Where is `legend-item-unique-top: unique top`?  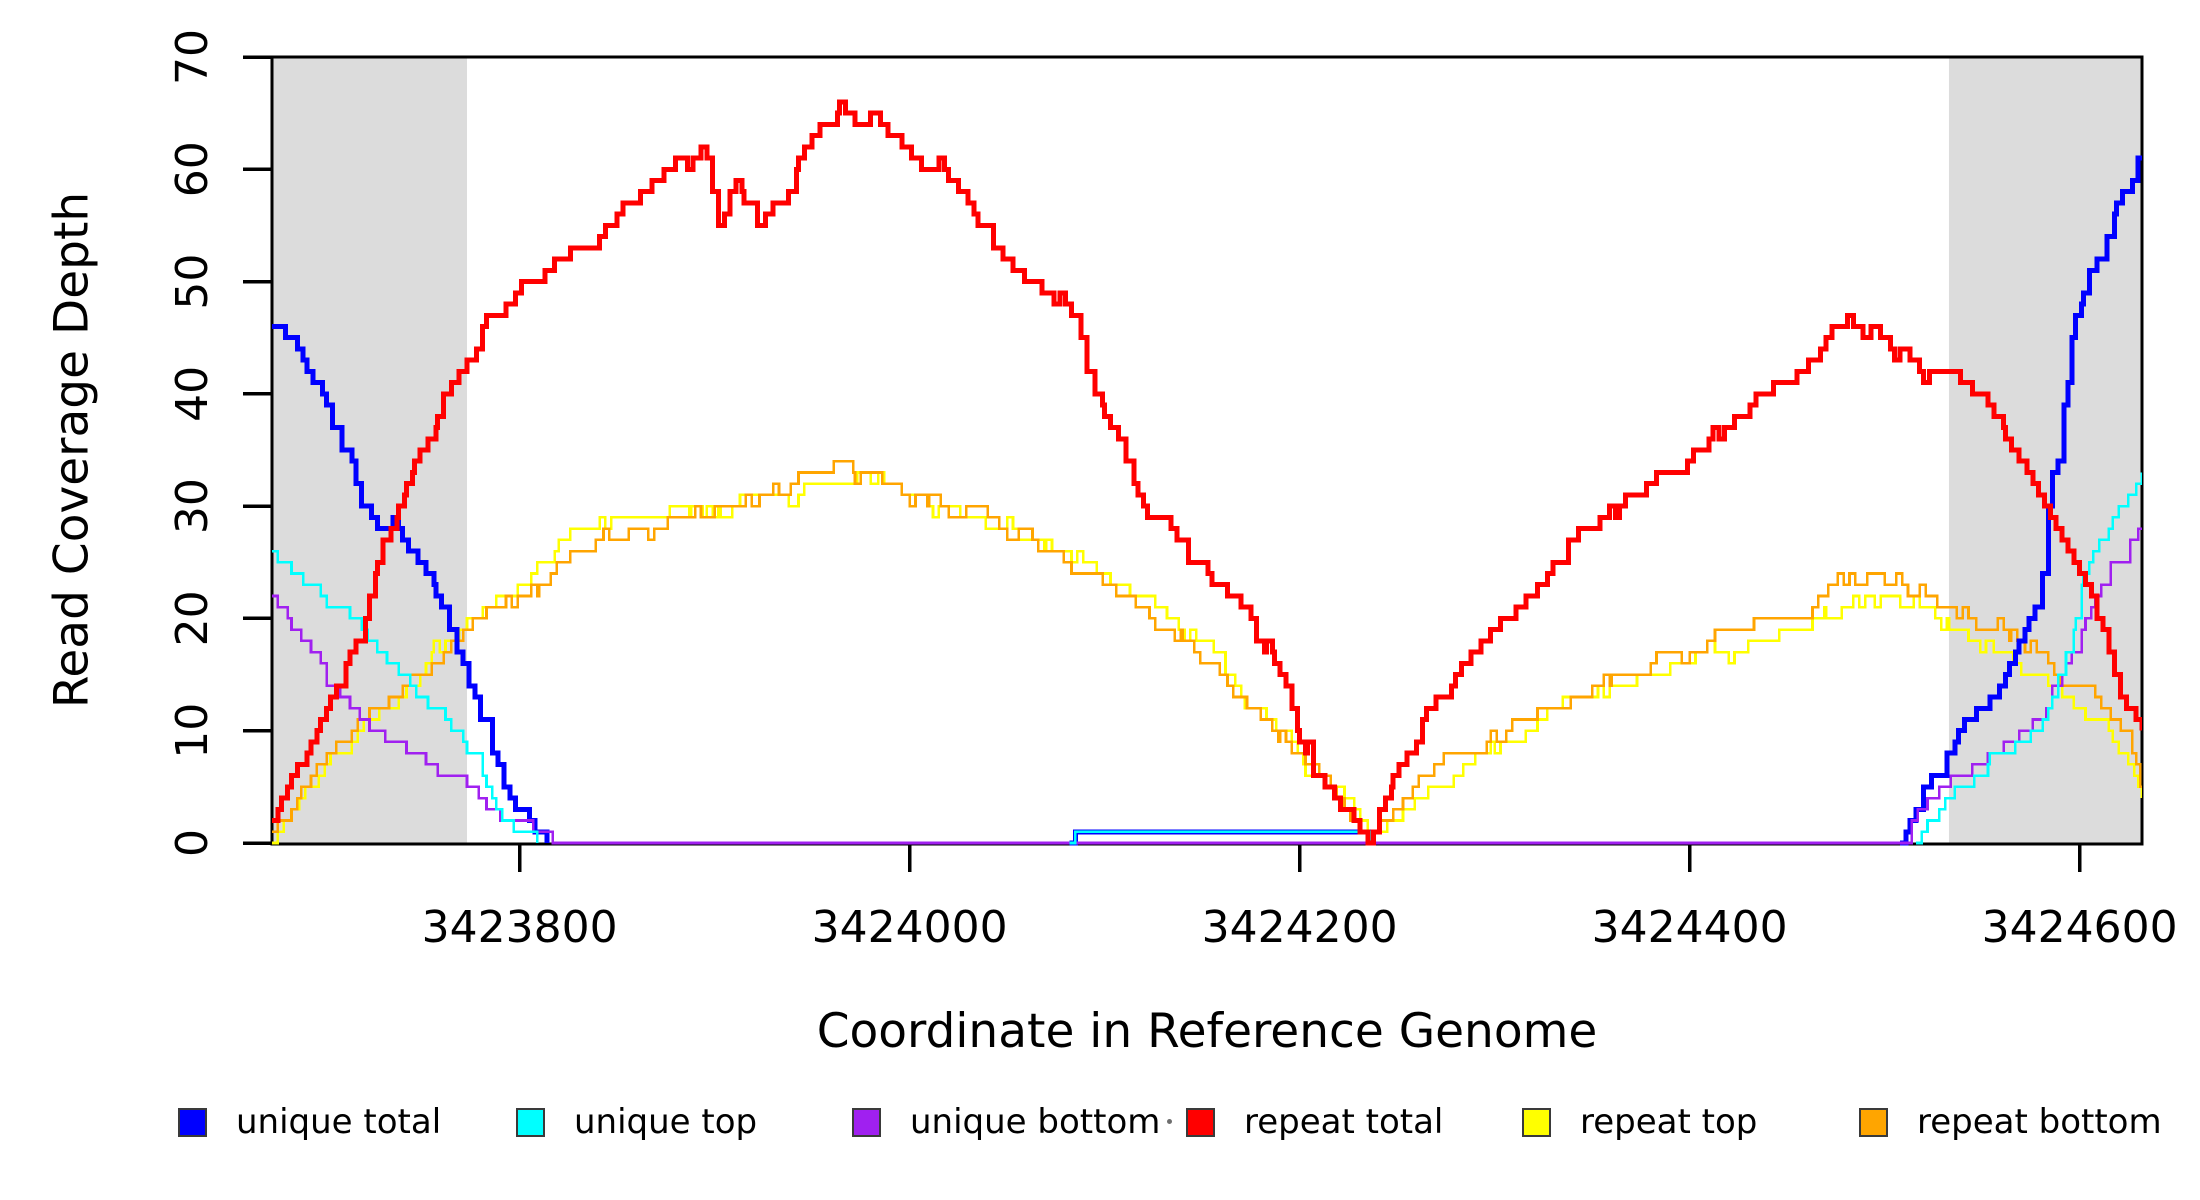
legend-item-unique-top: unique top is located at coordinates (636, 1122).